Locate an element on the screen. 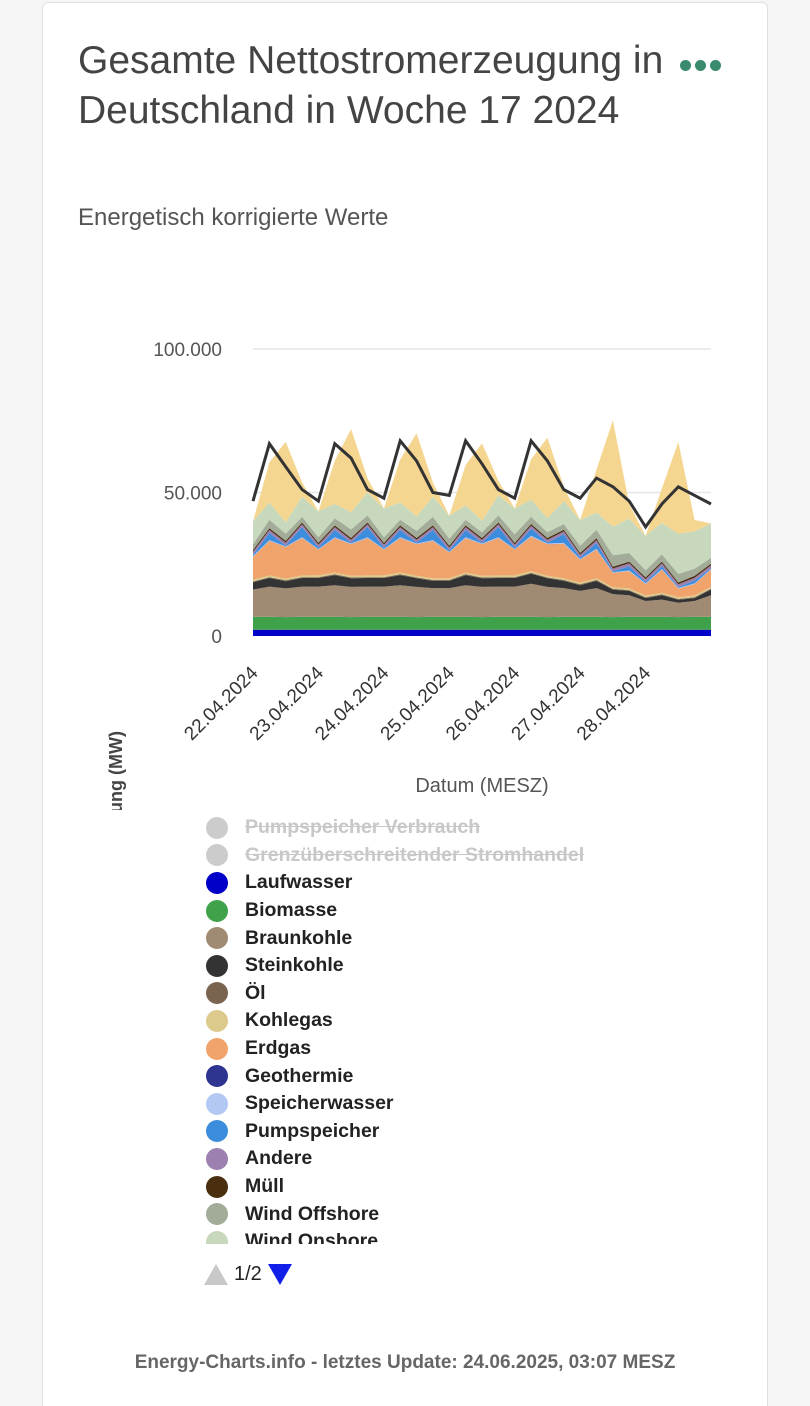 The image size is (810, 1406). area-speicherwasser is located at coordinates (482, 562).